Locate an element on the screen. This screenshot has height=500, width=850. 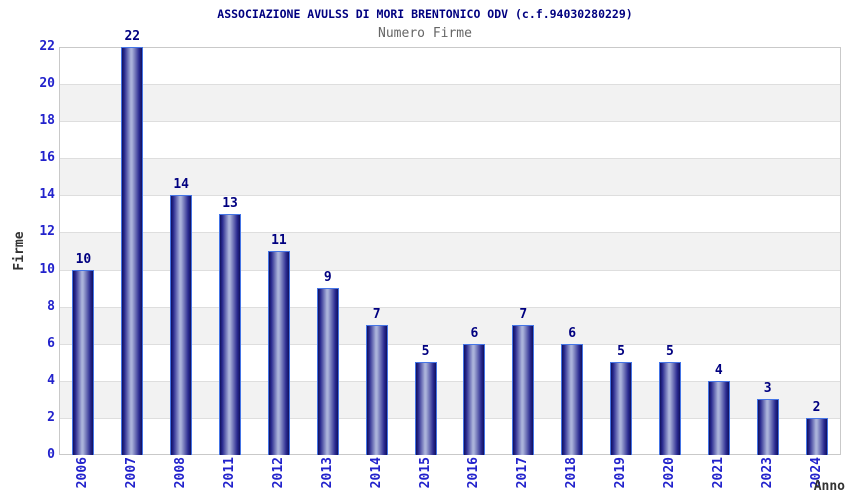
bar-2008 is located at coordinates (181, 325).